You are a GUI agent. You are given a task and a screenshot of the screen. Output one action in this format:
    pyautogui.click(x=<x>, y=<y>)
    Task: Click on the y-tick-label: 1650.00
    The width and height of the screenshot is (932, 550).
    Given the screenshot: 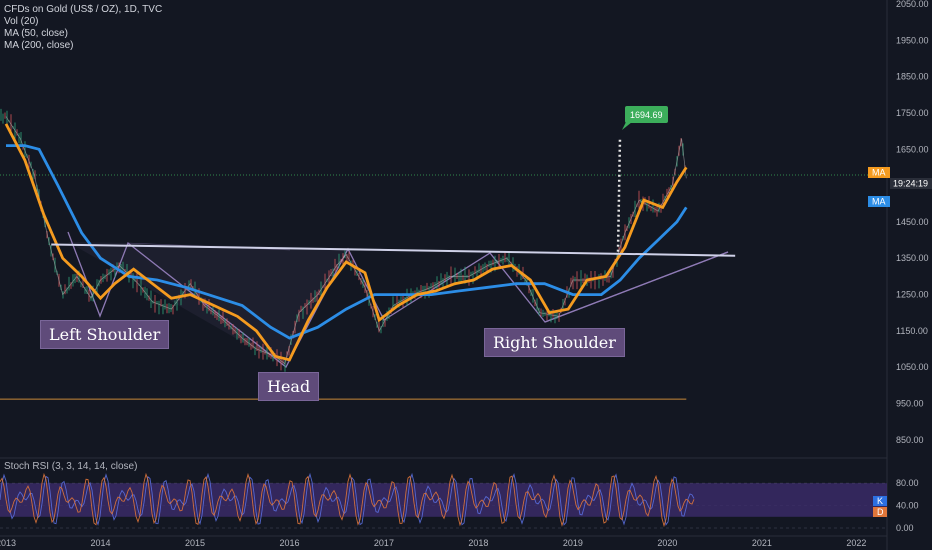 What is the action you would take?
    pyautogui.click(x=912, y=149)
    